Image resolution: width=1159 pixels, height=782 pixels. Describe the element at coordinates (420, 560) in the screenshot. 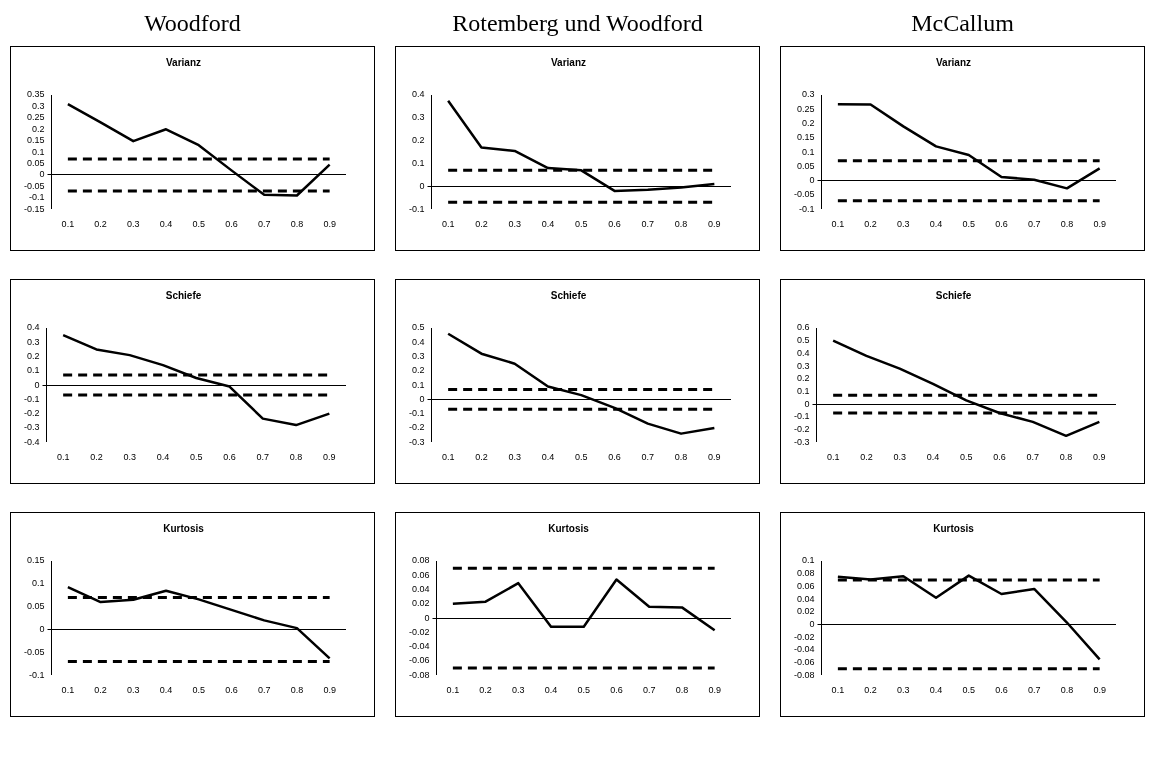

I see `y-tick-label: 0.08` at that location.